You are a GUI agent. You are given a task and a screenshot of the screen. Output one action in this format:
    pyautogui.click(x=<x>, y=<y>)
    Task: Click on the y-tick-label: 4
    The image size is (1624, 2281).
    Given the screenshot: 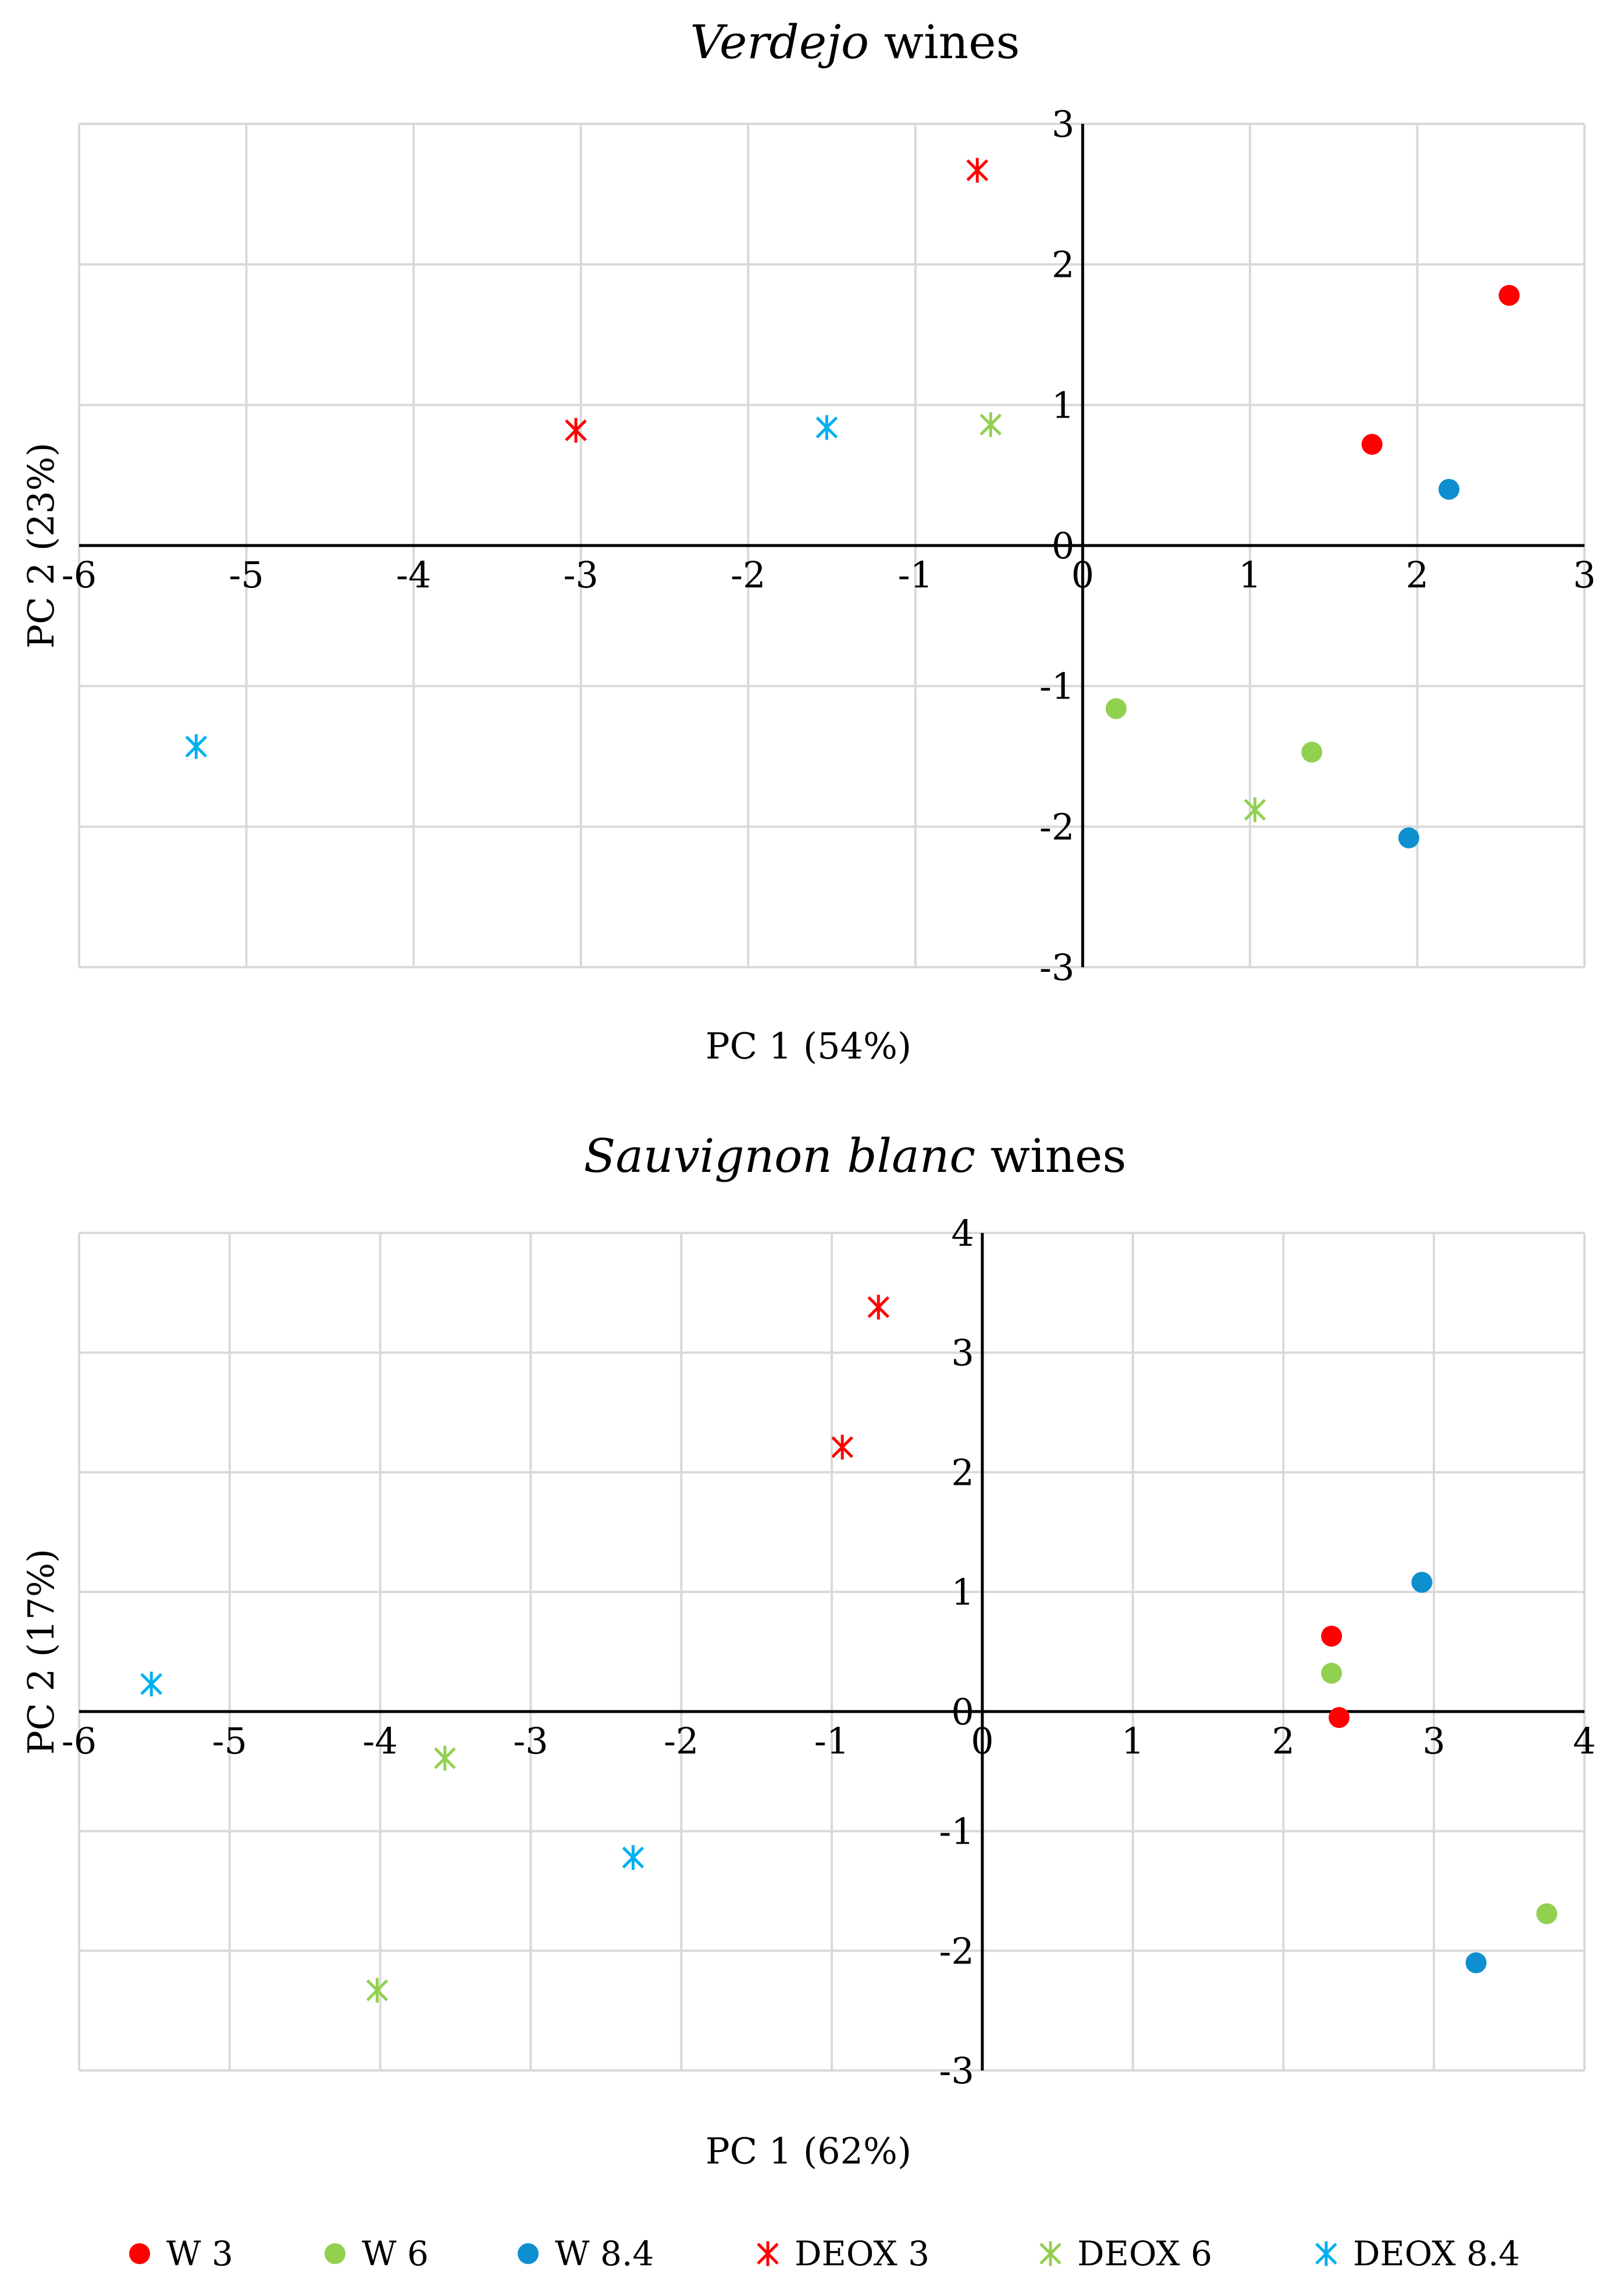 What is the action you would take?
    pyautogui.click(x=962, y=1233)
    